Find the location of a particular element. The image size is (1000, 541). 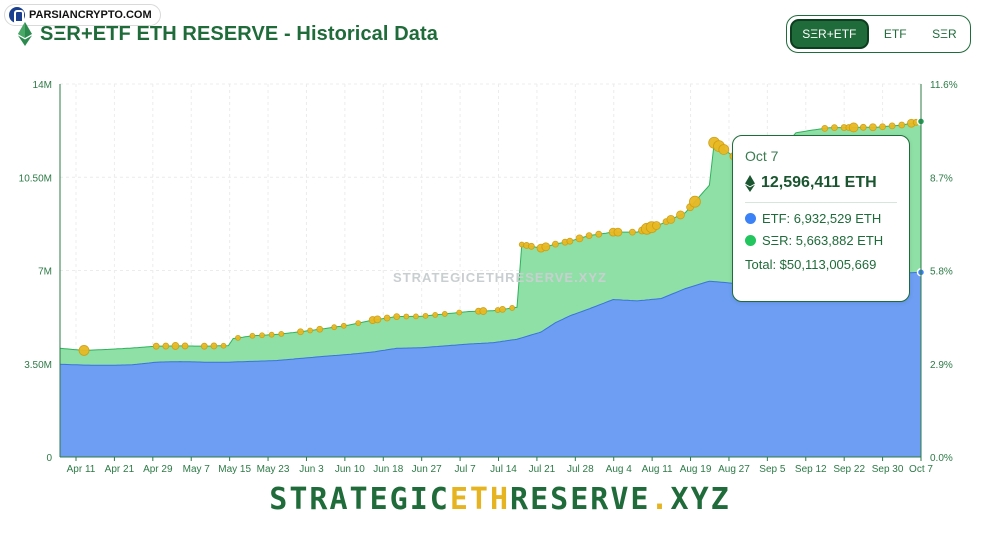

lock-person-icon is located at coordinates (17, 15).